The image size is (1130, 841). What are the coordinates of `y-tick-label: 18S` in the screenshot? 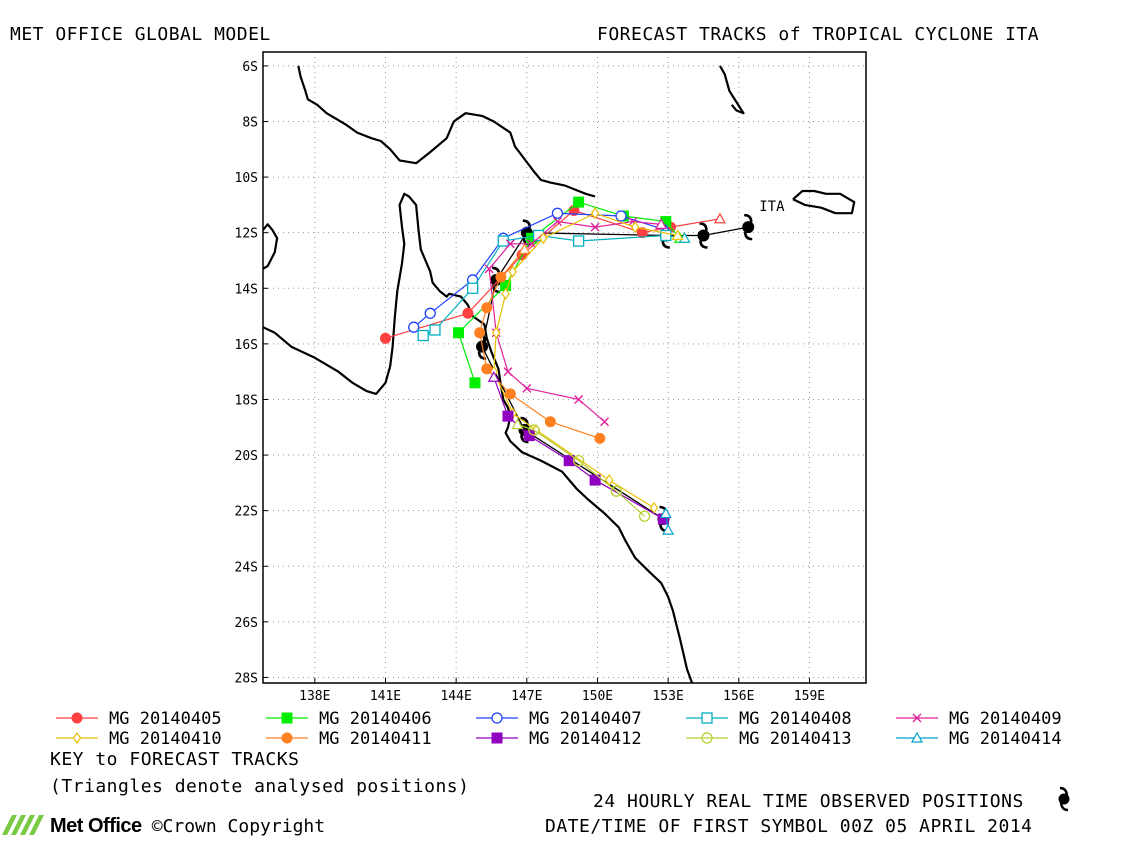 It's located at (246, 400).